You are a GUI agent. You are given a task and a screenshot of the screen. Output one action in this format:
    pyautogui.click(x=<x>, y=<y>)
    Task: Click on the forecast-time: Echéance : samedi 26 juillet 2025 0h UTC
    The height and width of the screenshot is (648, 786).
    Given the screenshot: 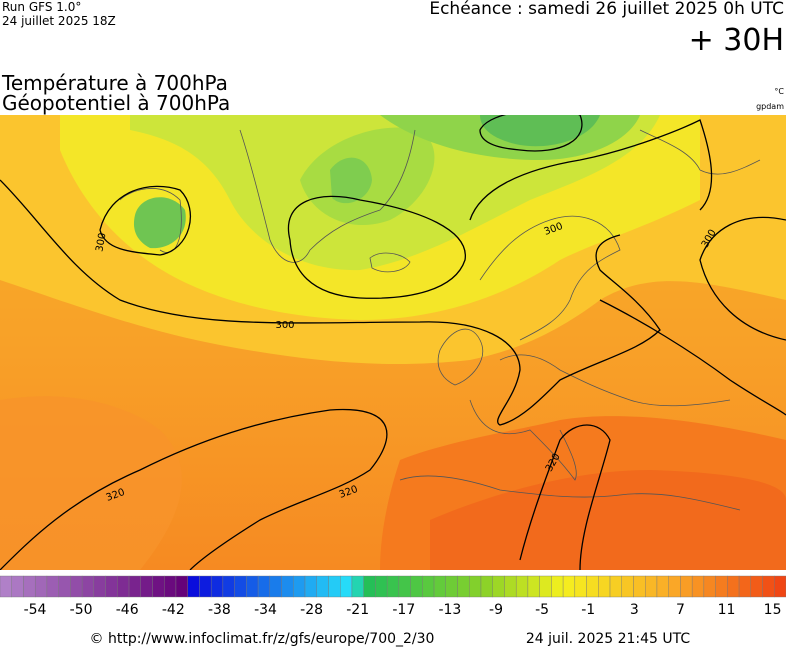 What is the action you would take?
    pyautogui.click(x=606, y=9)
    